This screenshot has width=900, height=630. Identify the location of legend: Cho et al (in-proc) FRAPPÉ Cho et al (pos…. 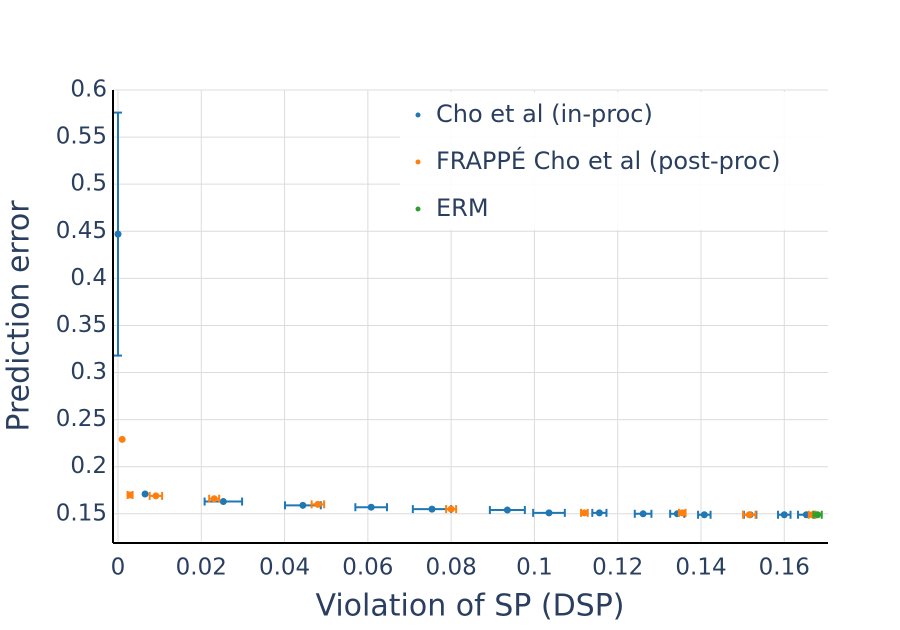
(614, 161).